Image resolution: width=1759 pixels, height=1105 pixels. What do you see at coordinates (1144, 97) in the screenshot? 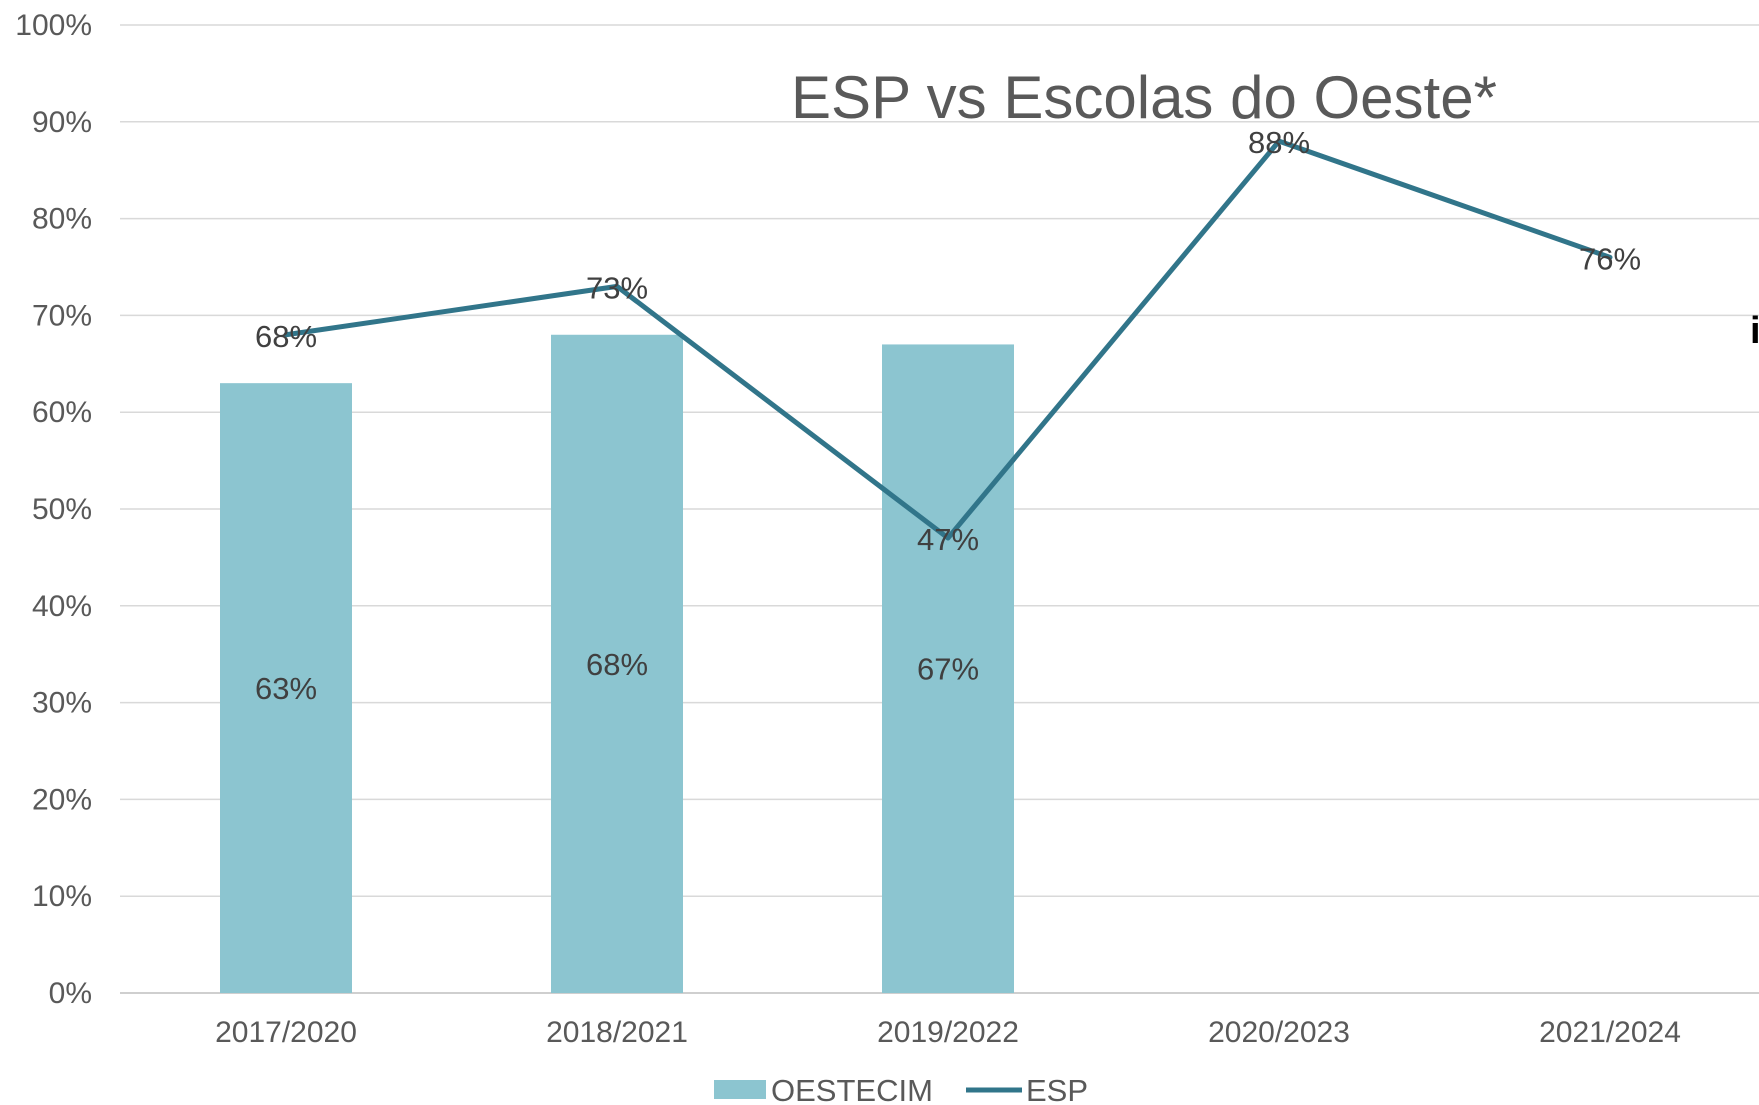
I see `chart-subtitle: ESP vs Escolas do Oeste*` at bounding box center [1144, 97].